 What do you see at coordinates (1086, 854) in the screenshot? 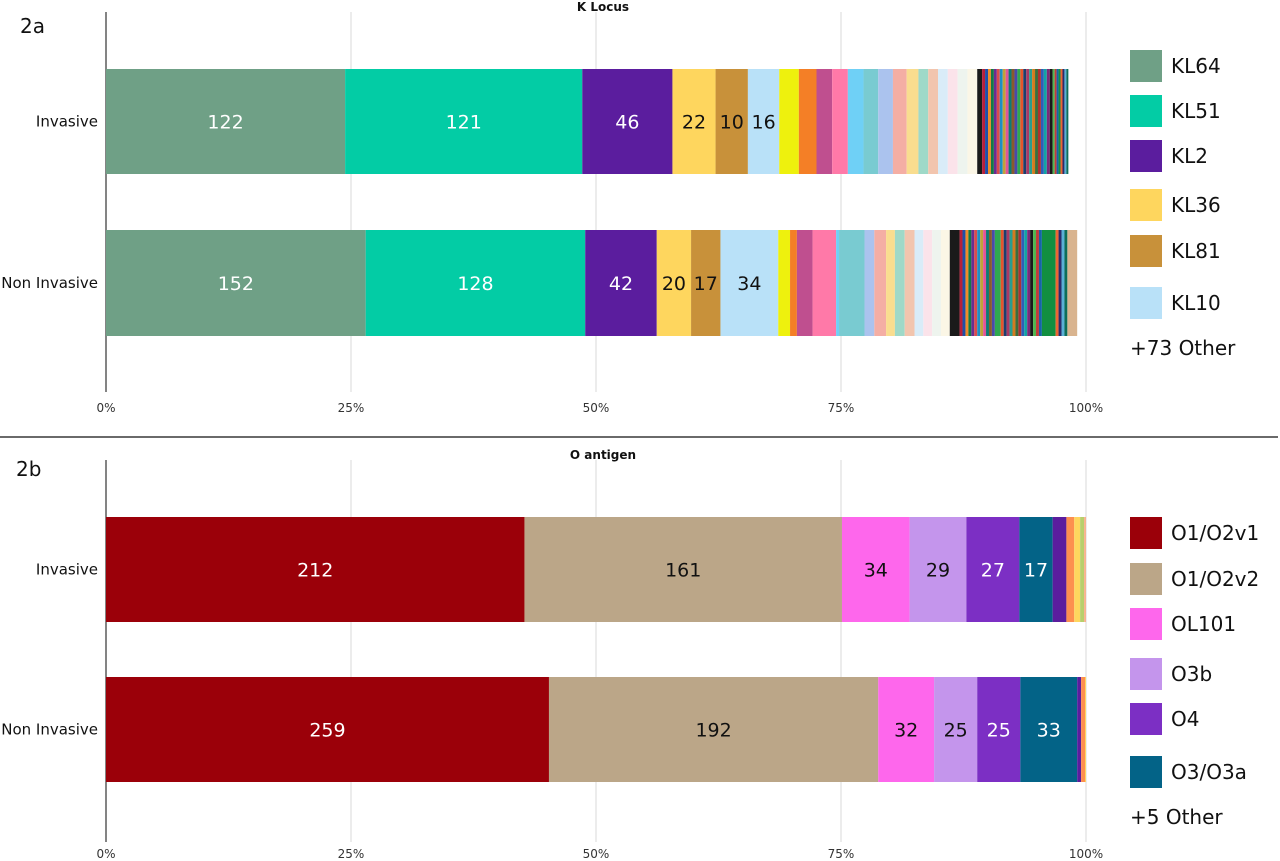
I see `x-tick-label: 100%` at bounding box center [1086, 854].